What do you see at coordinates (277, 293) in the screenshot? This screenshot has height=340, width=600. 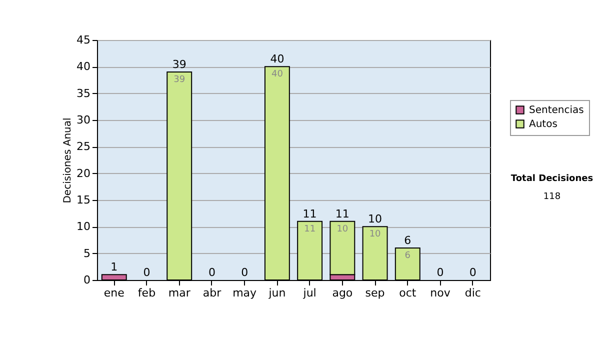 I see `x-tick-label: jun` at bounding box center [277, 293].